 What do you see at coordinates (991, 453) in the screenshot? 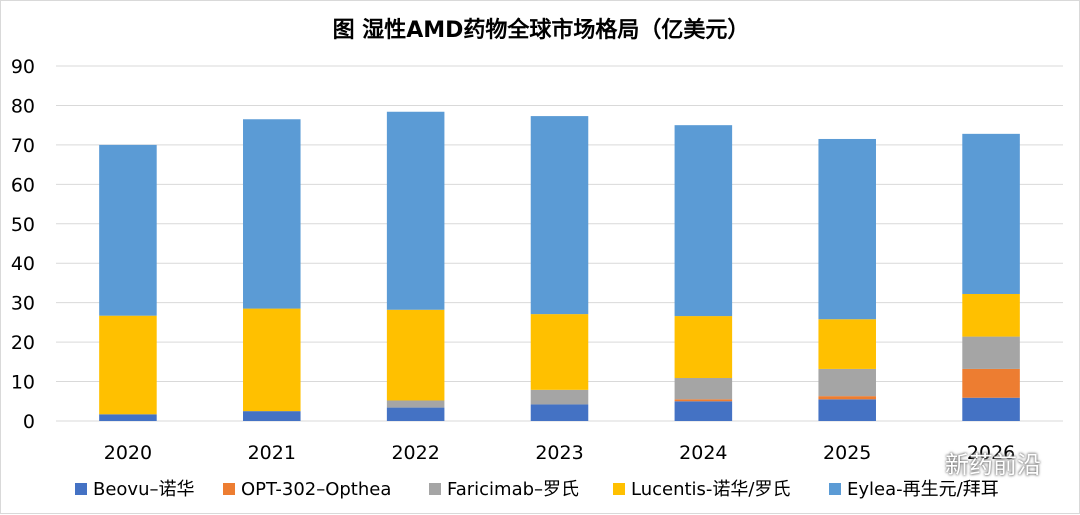
I see `x-tick-label: 2026` at bounding box center [991, 453].